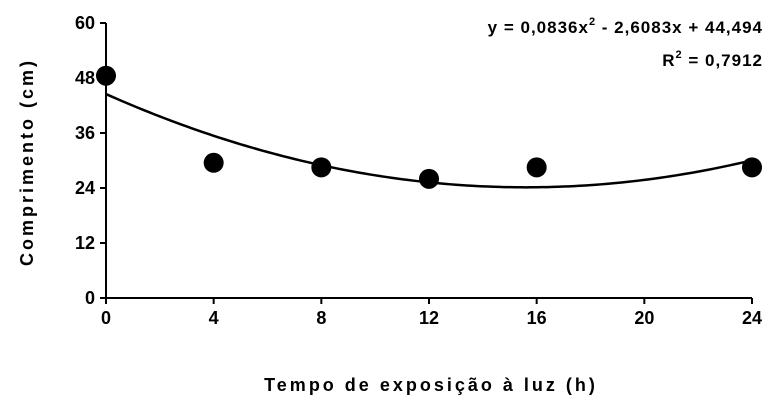 The image size is (771, 399). What do you see at coordinates (429, 318) in the screenshot?
I see `x-tick-label: 12` at bounding box center [429, 318].